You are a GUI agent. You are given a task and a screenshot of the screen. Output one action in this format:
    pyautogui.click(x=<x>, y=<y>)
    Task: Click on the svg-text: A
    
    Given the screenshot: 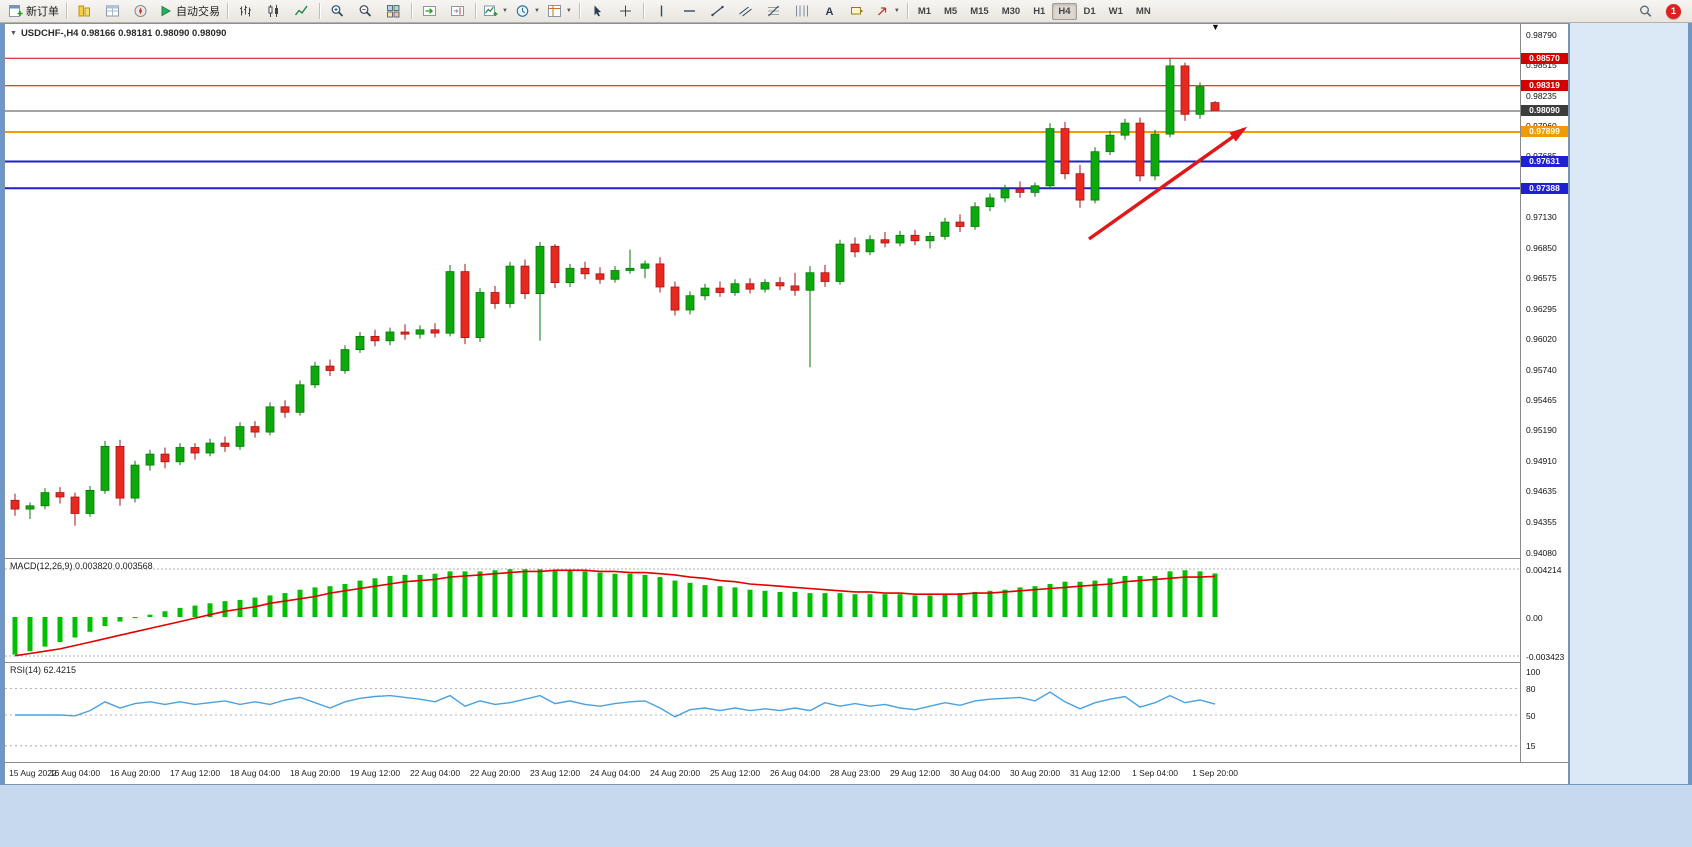 What is the action you would take?
    pyautogui.click(x=829, y=12)
    